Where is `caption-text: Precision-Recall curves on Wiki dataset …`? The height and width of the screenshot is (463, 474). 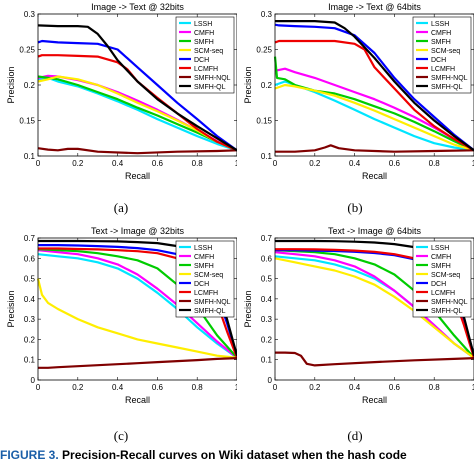 caption-text: Precision-Recall curves on Wiki dataset … is located at coordinates (234, 455).